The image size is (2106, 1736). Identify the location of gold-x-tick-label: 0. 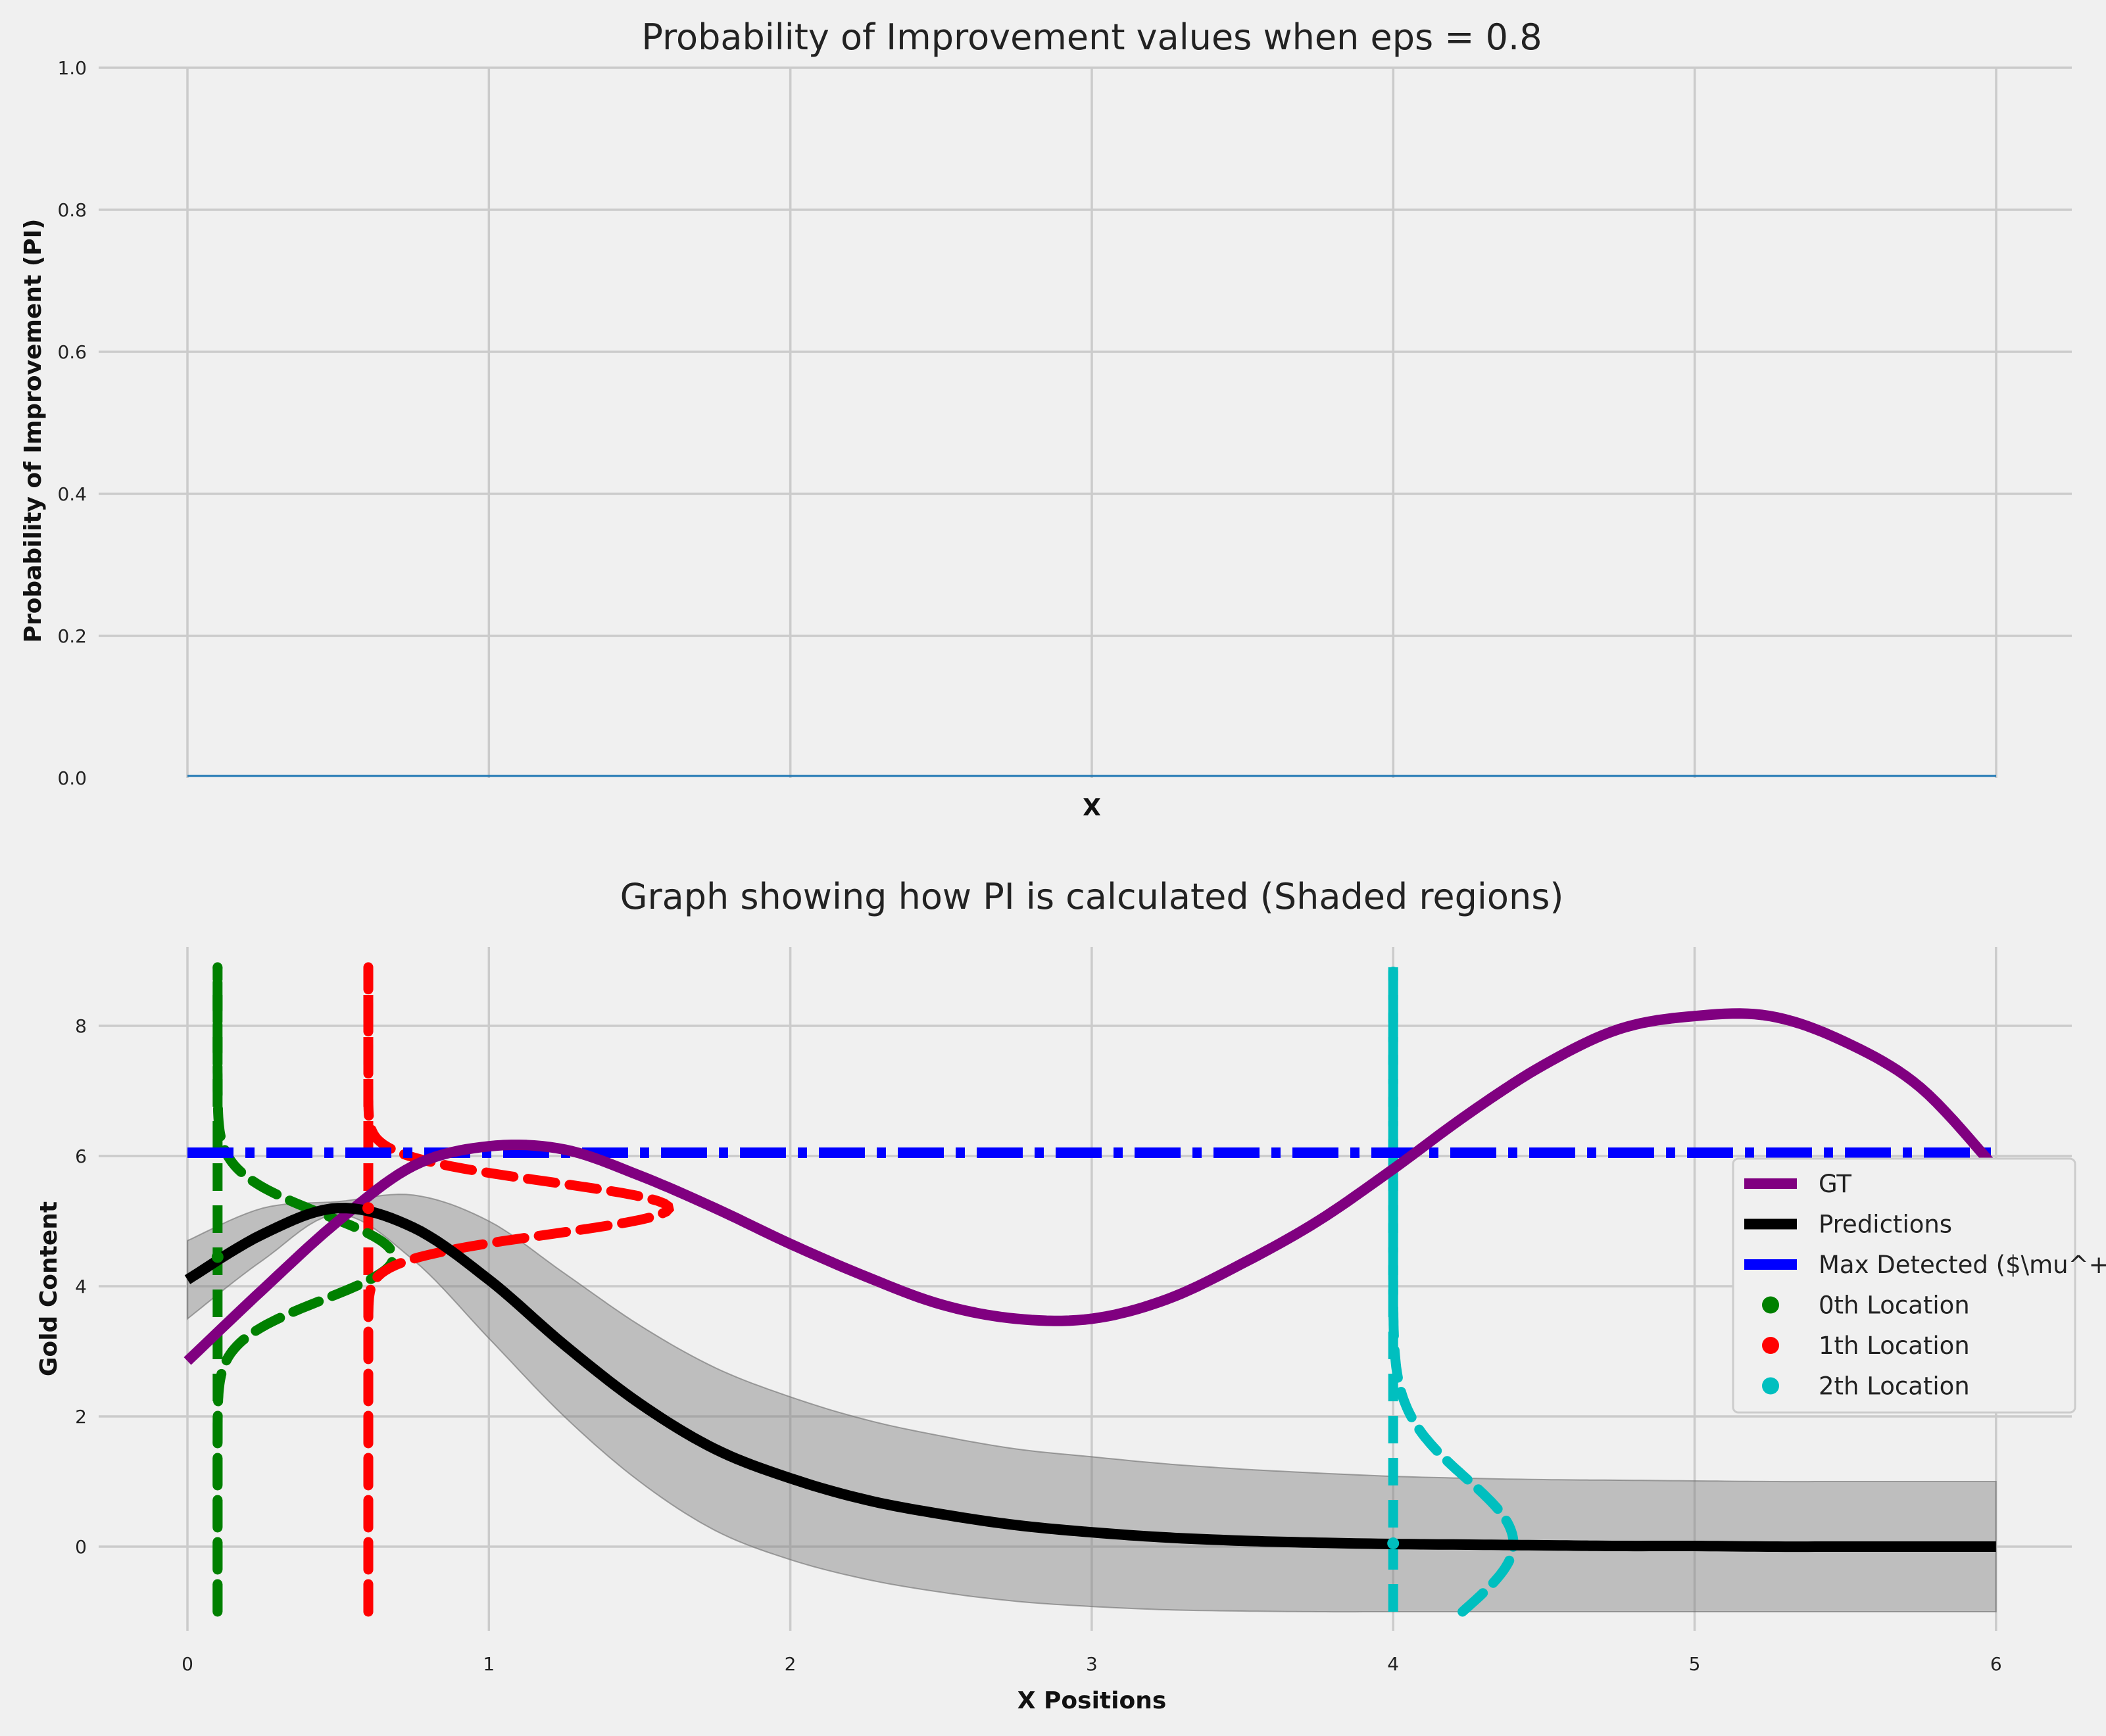
(187, 1664).